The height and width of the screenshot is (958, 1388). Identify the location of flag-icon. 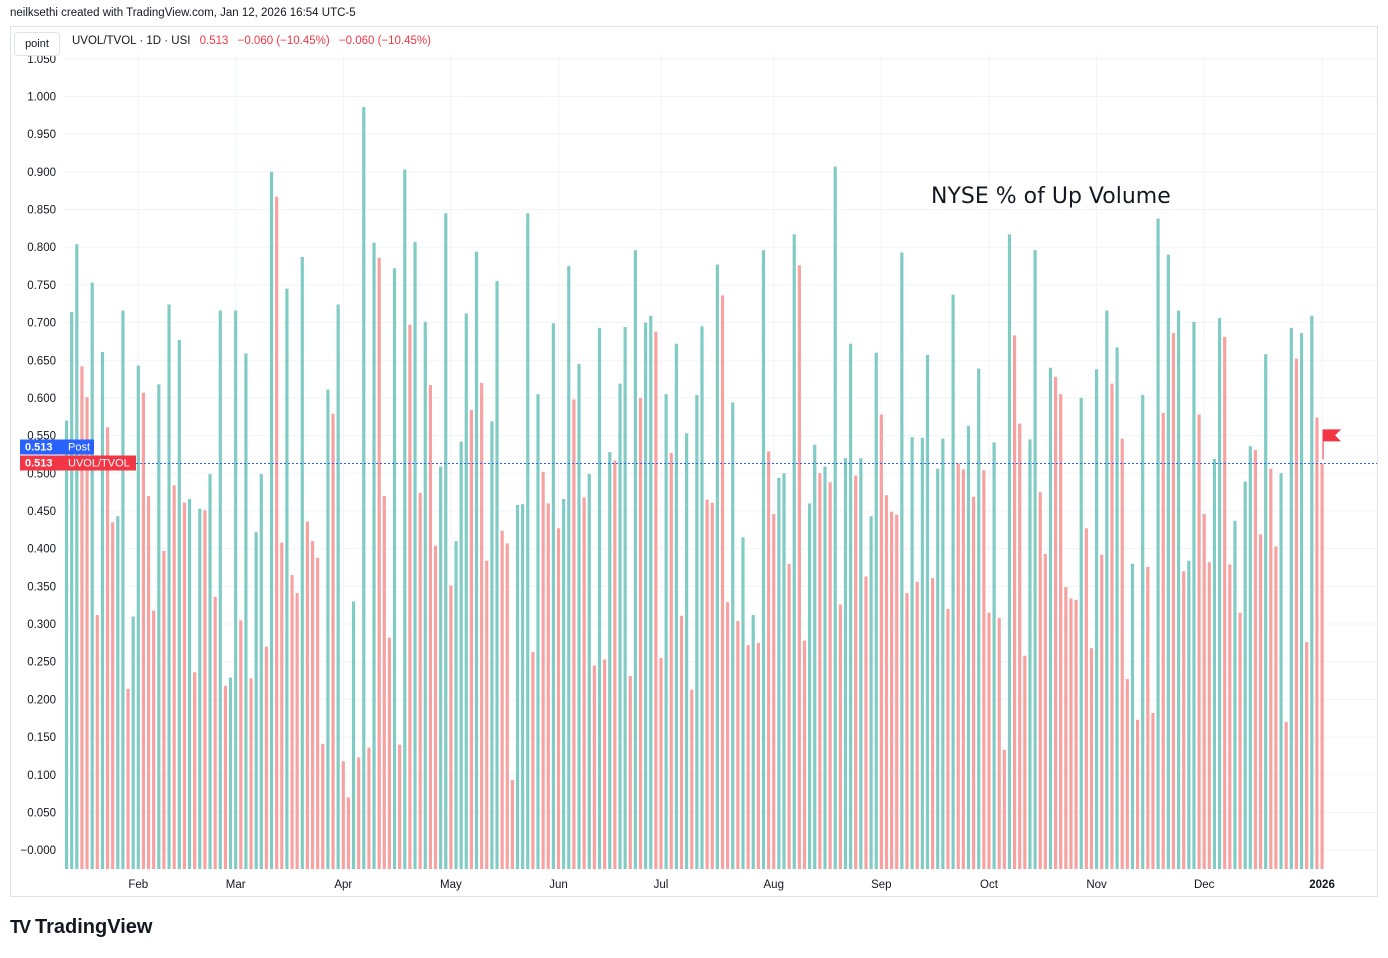
(1332, 444).